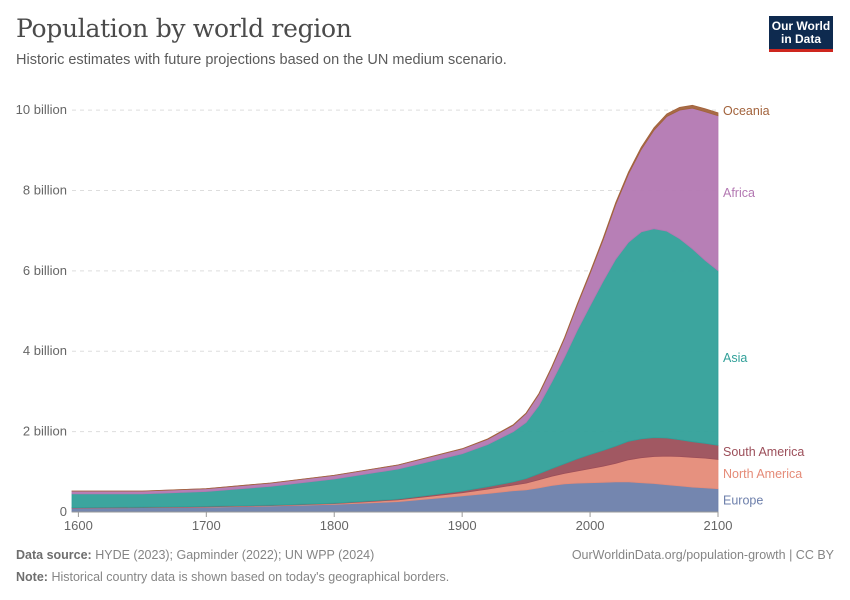 The width and height of the screenshot is (850, 600). What do you see at coordinates (590, 525) in the screenshot?
I see `x-tick-label: 2000` at bounding box center [590, 525].